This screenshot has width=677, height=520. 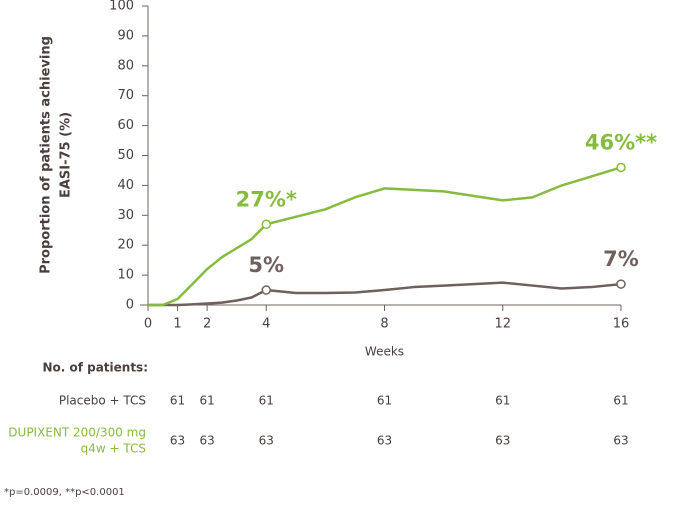 I want to click on data-label: 5%, so click(x=266, y=265).